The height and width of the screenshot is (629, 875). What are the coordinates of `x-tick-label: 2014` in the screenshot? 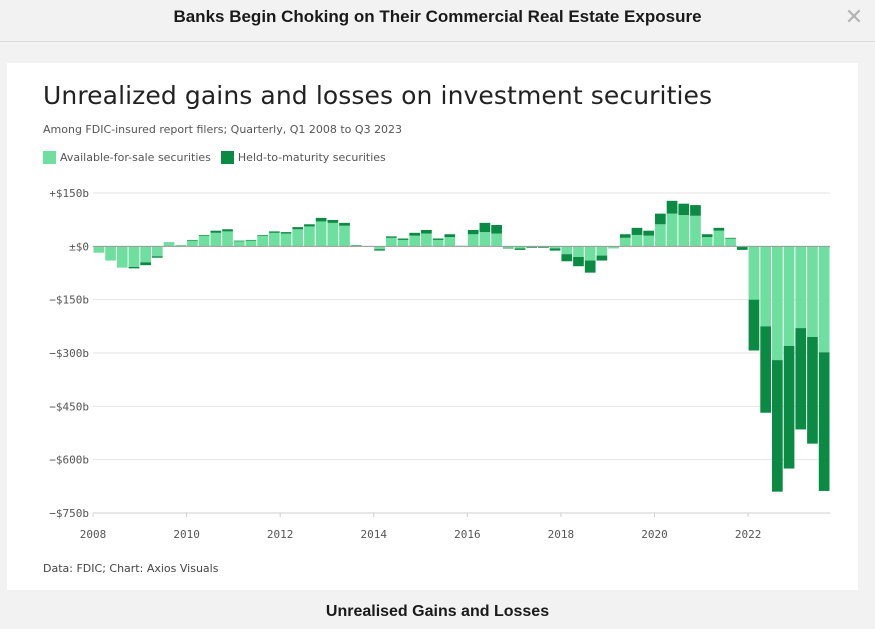 It's located at (374, 534).